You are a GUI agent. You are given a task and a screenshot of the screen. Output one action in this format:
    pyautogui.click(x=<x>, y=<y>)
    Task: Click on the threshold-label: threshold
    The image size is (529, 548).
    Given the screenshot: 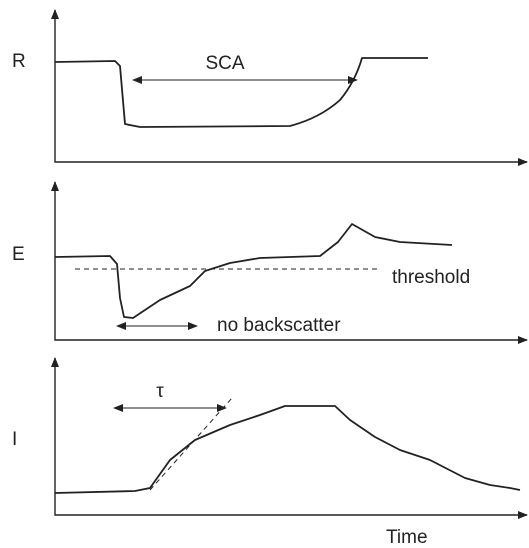 What is the action you would take?
    pyautogui.click(x=431, y=277)
    